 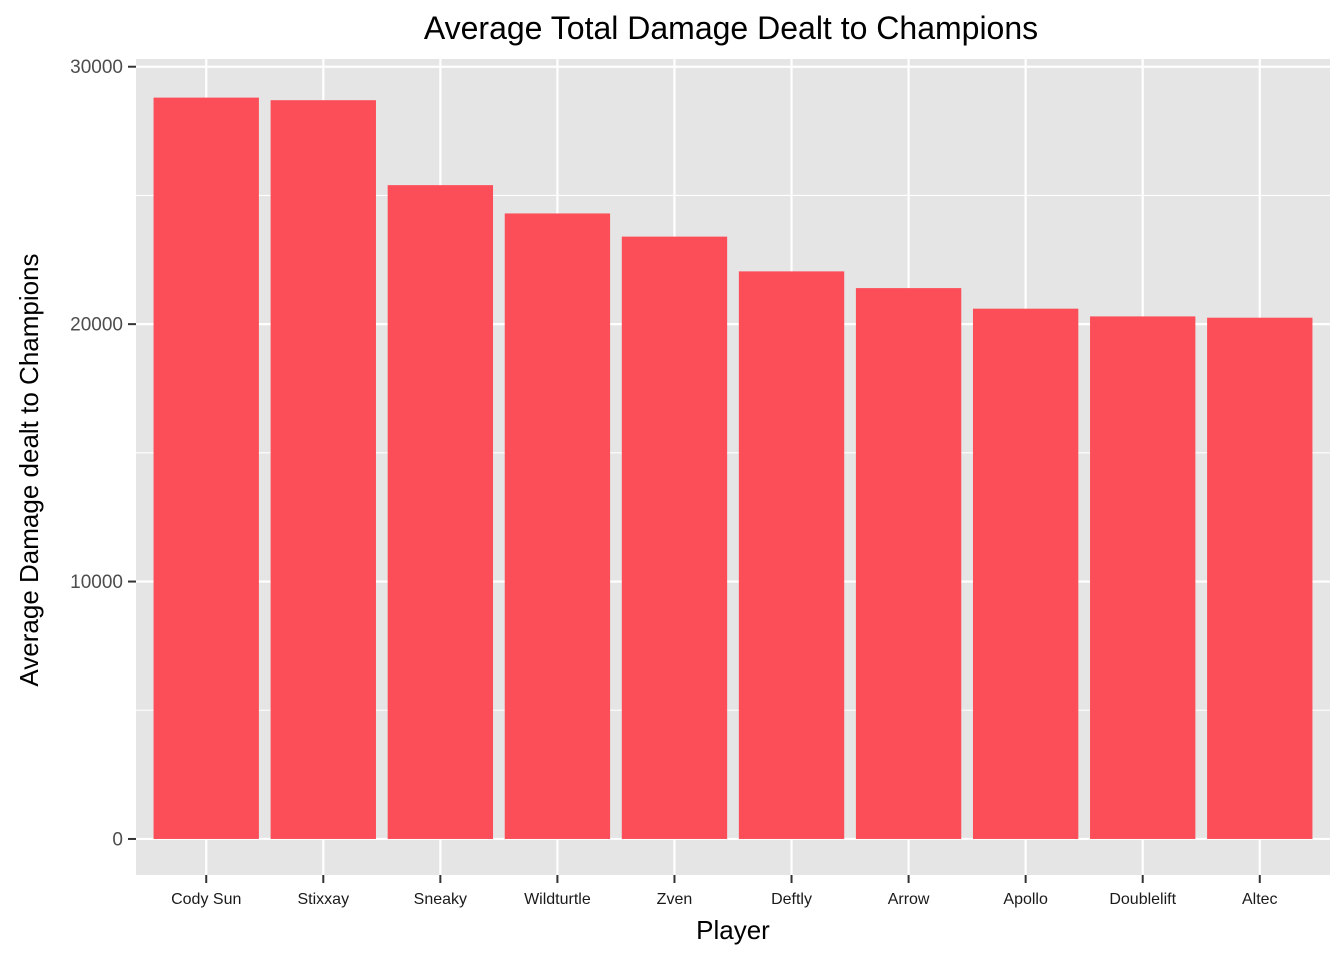 What do you see at coordinates (731, 28) in the screenshot?
I see `chart-title: Average Total Damage Dealt to Champions` at bounding box center [731, 28].